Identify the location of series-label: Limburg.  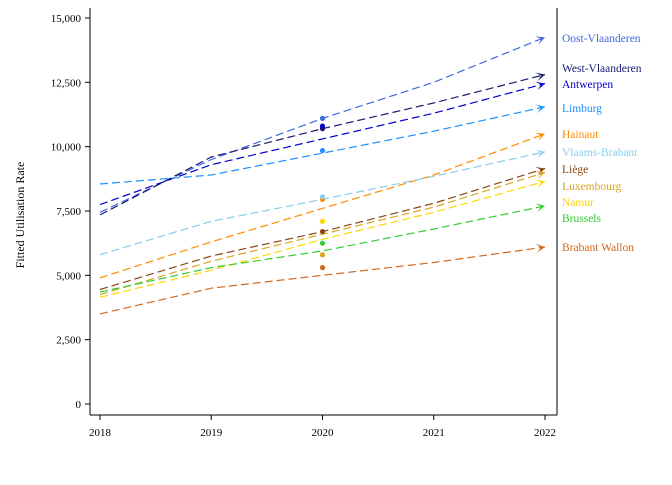
(582, 109).